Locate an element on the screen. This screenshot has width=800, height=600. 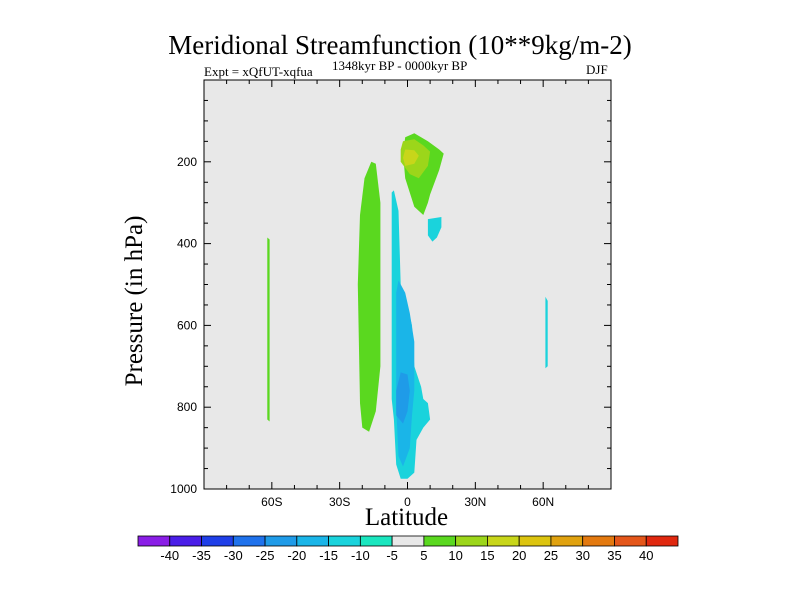
contour-negative-peak-equator is located at coordinates (403, 398).